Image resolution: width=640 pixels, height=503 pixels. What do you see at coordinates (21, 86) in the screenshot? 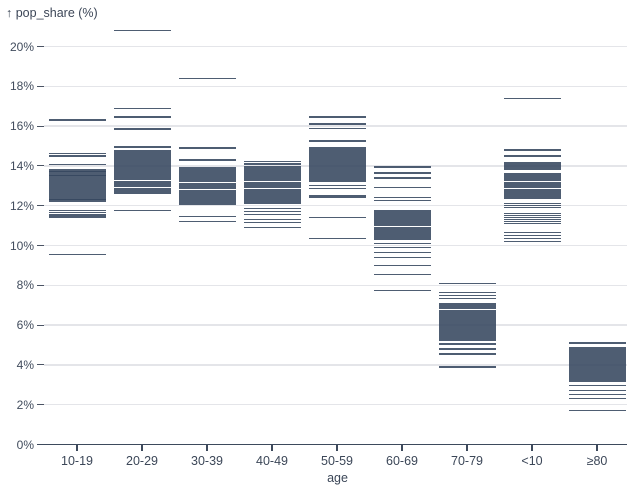
I see `y-tick-label: 18%` at bounding box center [21, 86].